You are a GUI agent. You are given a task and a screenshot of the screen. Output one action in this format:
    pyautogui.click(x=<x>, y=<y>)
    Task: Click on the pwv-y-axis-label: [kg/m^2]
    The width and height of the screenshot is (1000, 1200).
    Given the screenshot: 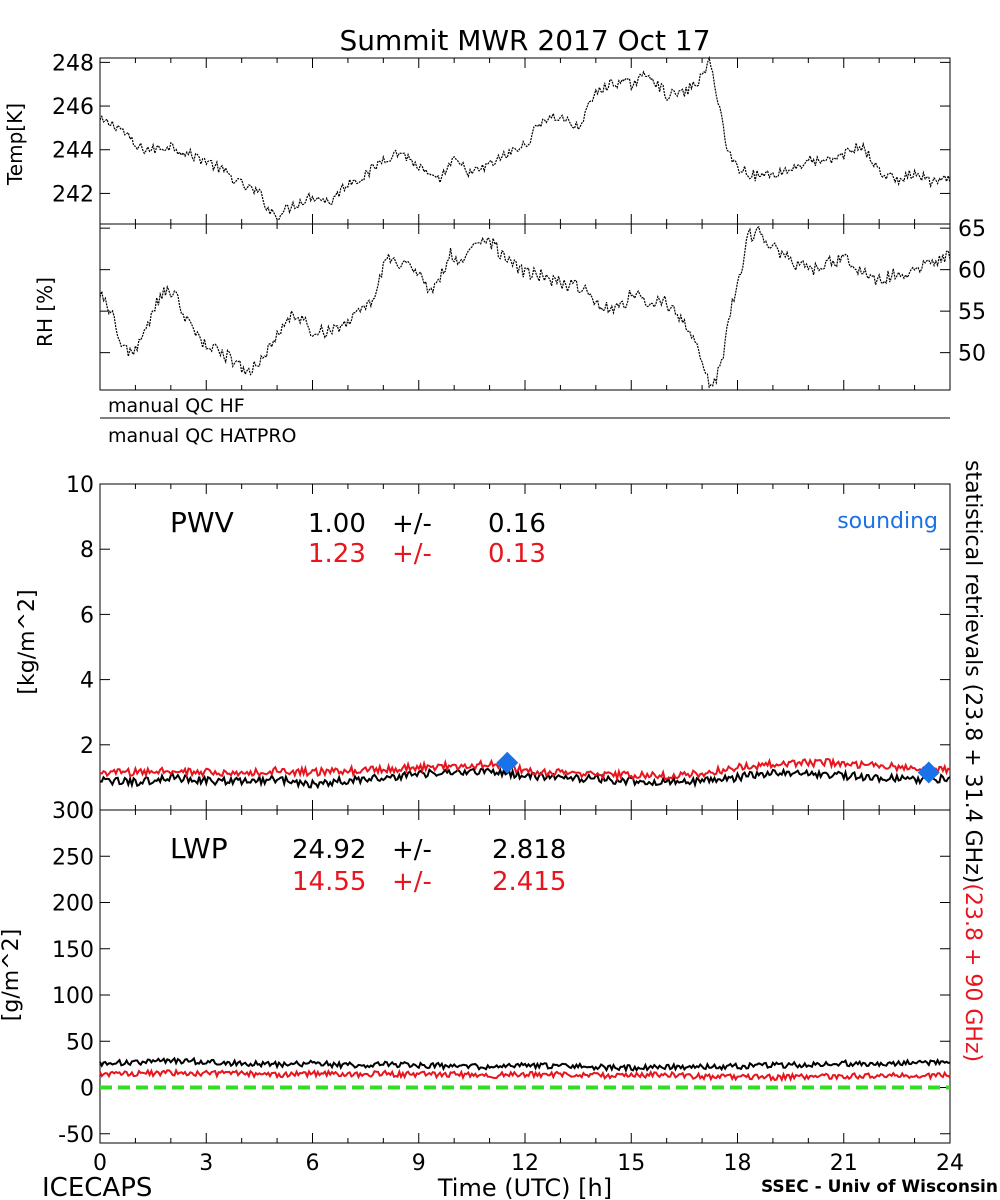 What is the action you would take?
    pyautogui.click(x=27, y=641)
    